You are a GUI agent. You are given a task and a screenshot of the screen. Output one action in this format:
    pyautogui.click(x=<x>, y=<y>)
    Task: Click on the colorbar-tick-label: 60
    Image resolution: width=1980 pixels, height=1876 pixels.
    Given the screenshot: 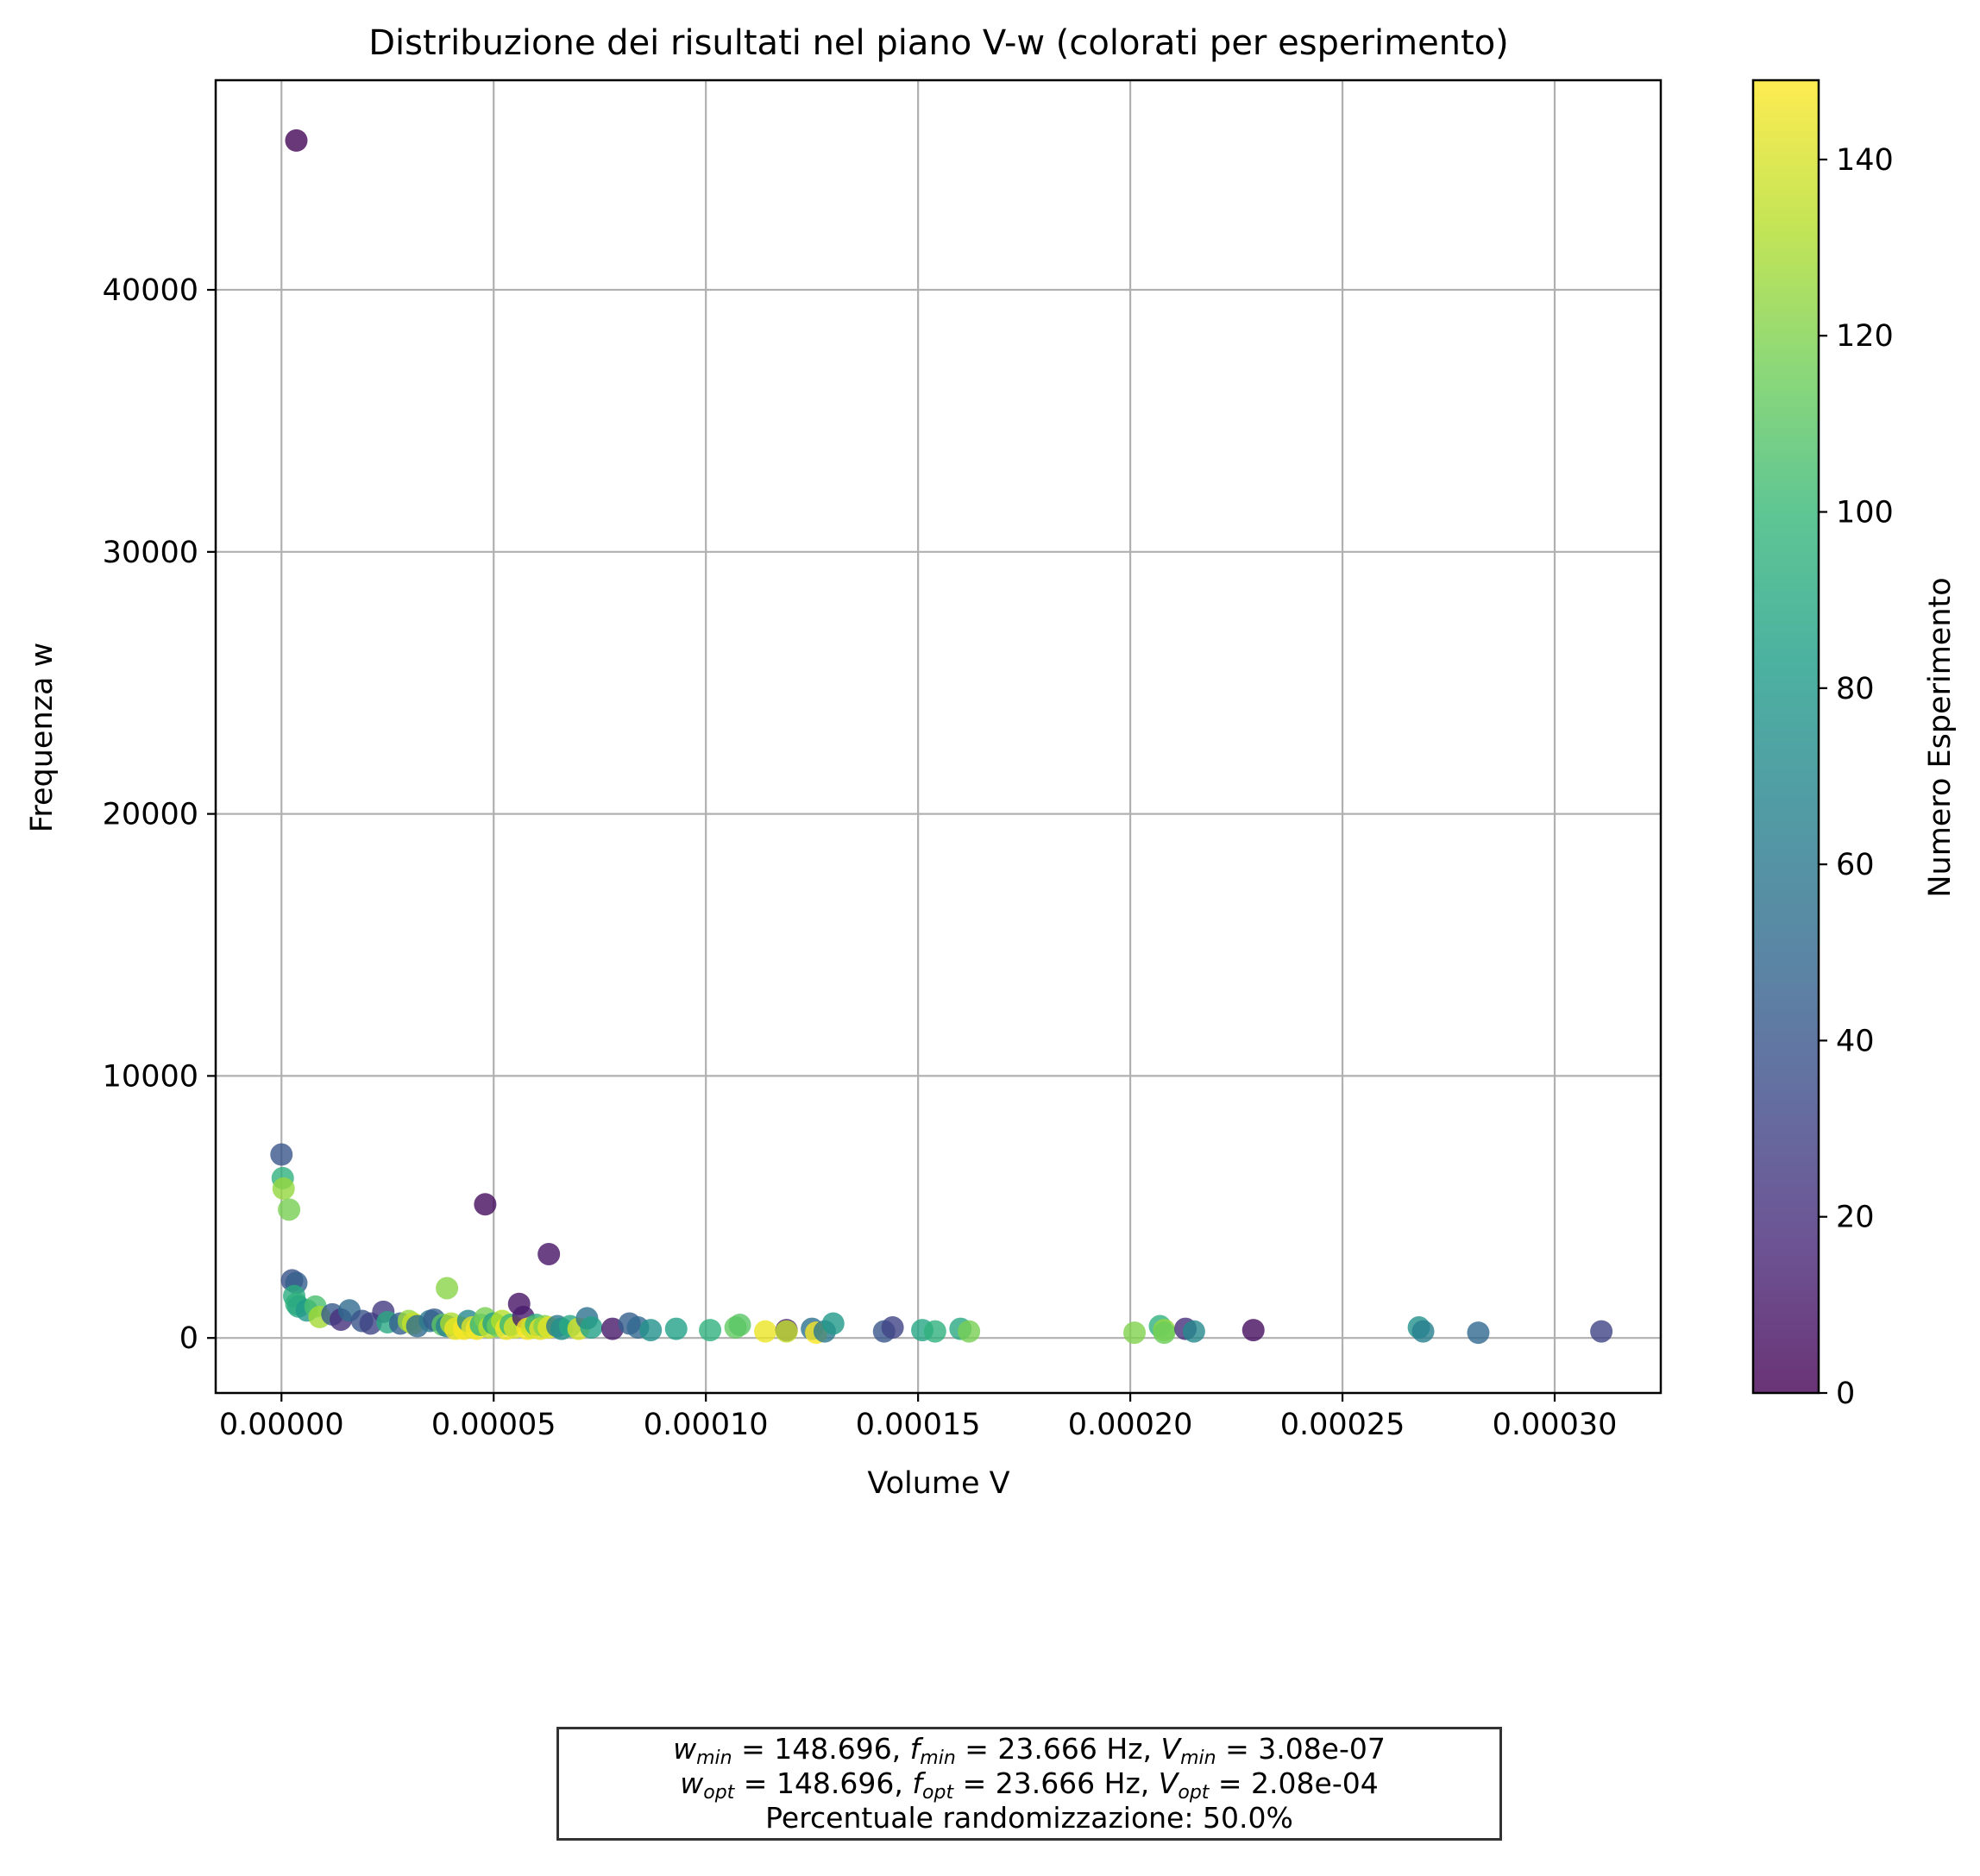 What is the action you would take?
    pyautogui.click(x=1856, y=865)
    